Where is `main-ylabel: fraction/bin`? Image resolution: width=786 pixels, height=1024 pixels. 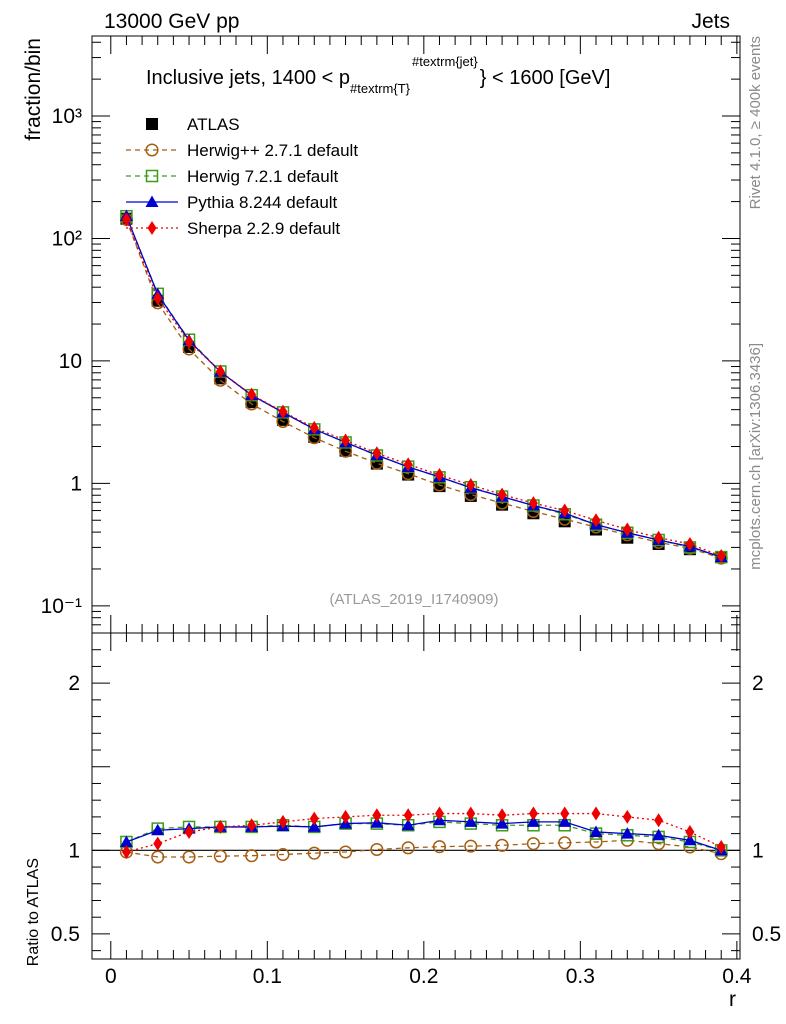 main-ylabel: fraction/bin is located at coordinates (33, 89).